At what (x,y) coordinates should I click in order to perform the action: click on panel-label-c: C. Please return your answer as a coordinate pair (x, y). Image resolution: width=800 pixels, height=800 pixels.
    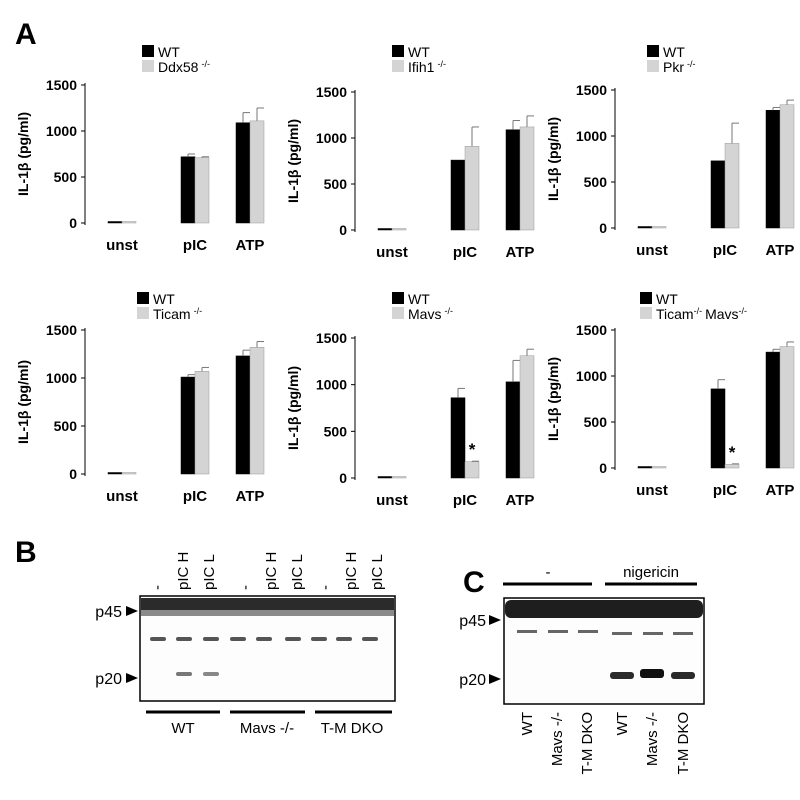
    Looking at the image, I should click on (474, 582).